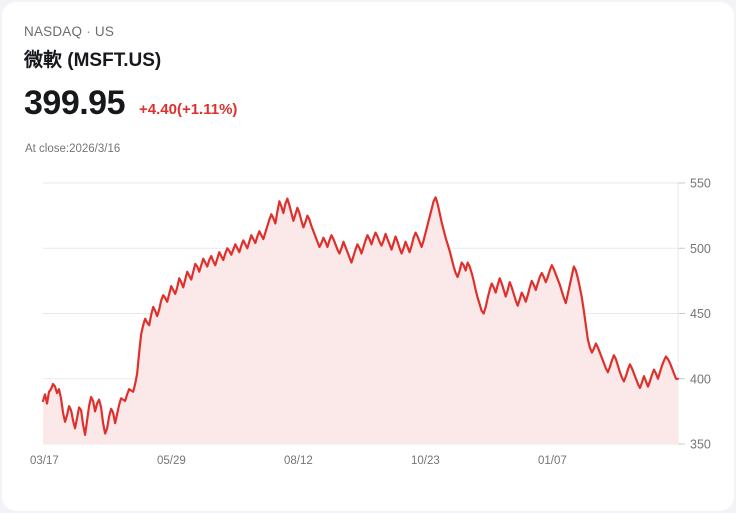  What do you see at coordinates (171, 461) in the screenshot?
I see `x-axis-tick-label: 05/29` at bounding box center [171, 461].